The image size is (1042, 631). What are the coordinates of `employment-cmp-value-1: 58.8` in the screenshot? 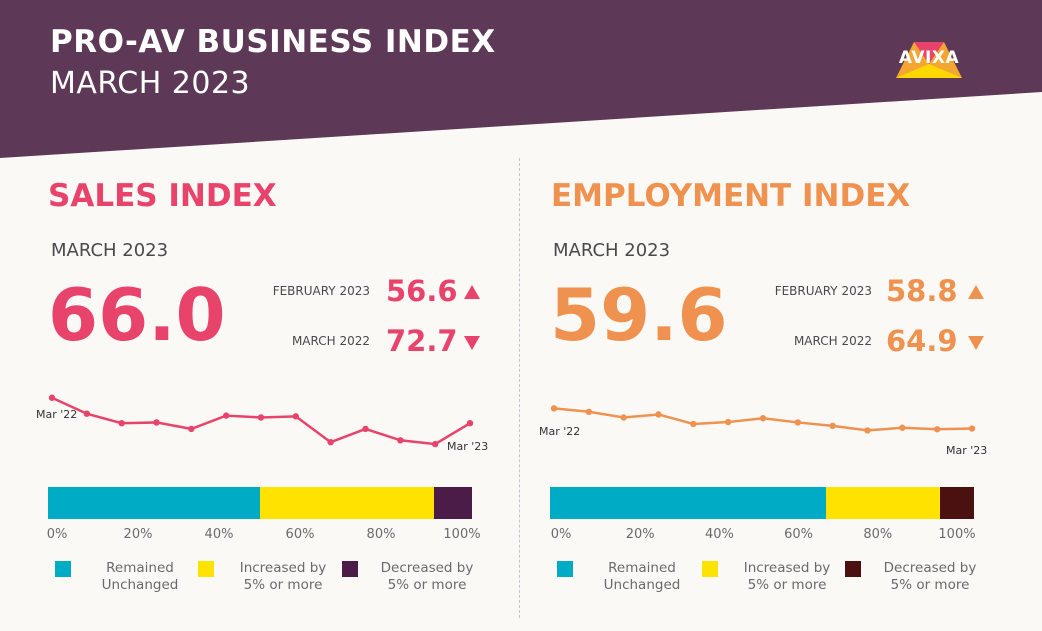 It's located at (922, 291).